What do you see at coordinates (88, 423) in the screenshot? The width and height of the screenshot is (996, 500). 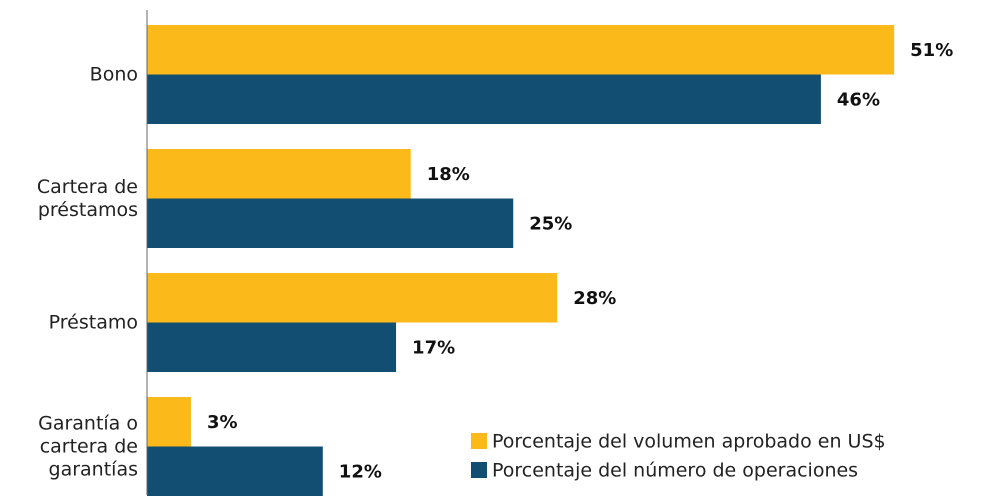 I see `category-line: Garantía o` at bounding box center [88, 423].